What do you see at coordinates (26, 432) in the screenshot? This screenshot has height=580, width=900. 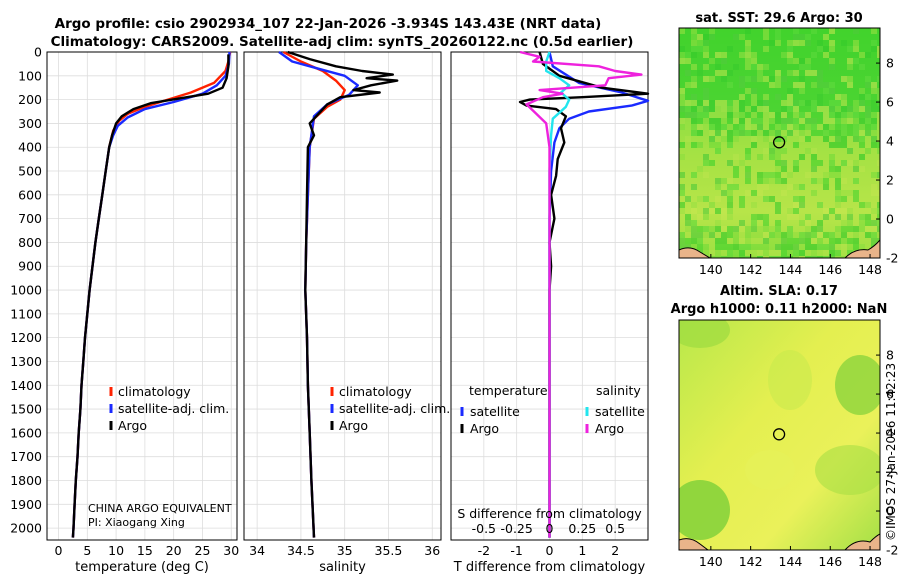 I see `y-tick-label: 1600` at bounding box center [26, 432].